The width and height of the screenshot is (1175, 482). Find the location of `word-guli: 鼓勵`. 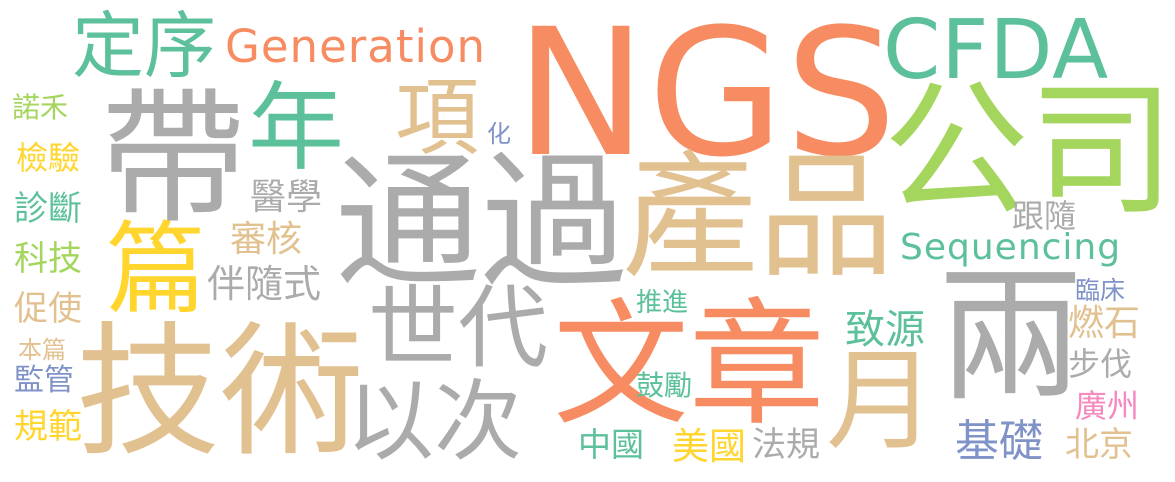

word-guli: 鼓勵 is located at coordinates (664, 385).